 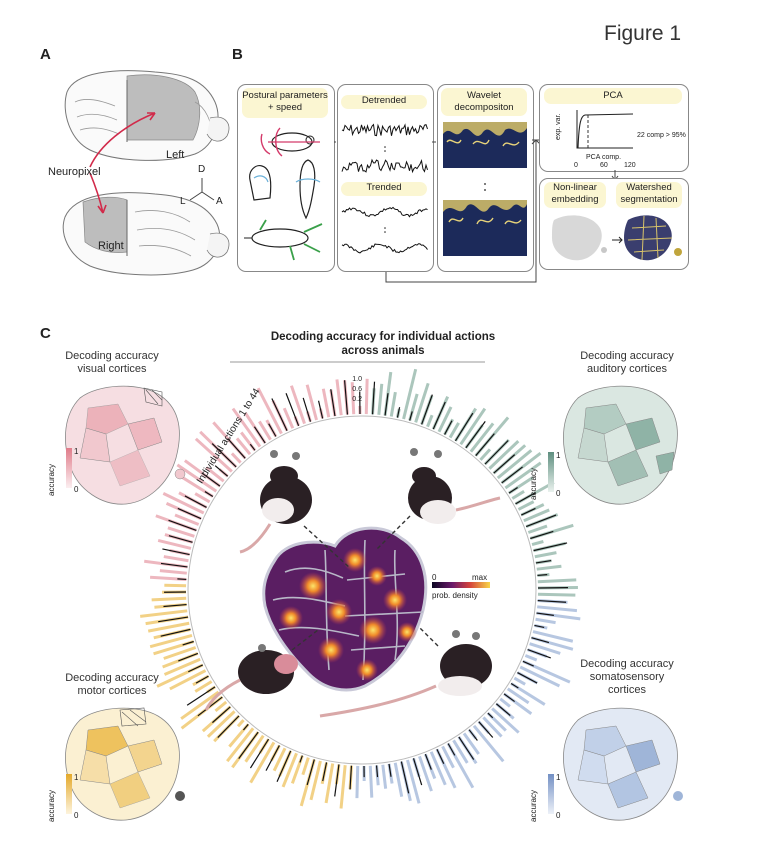 What do you see at coordinates (484, 102) in the screenshot?
I see `wavelet-title: Wavelet decompositon` at bounding box center [484, 102].